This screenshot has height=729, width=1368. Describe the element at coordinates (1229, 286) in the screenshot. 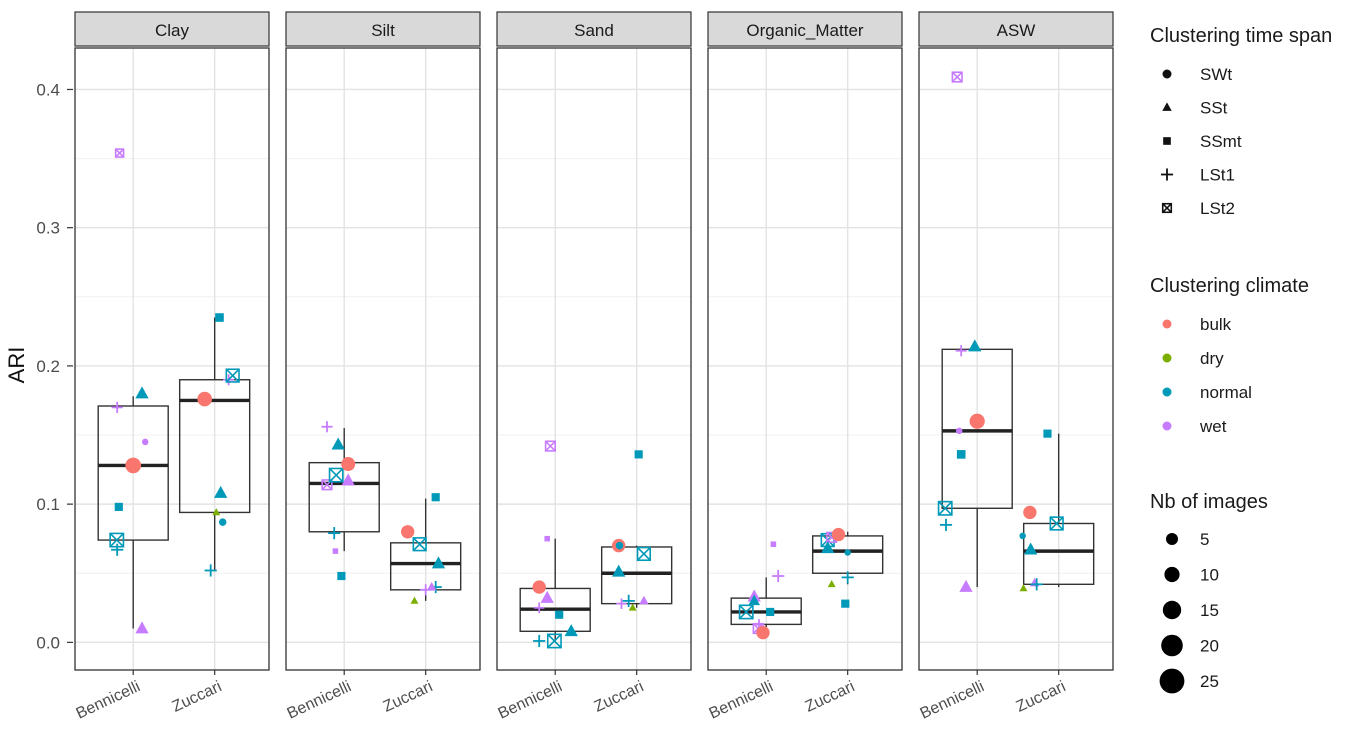

I see `legend-color-title: Clustering climate` at that location.